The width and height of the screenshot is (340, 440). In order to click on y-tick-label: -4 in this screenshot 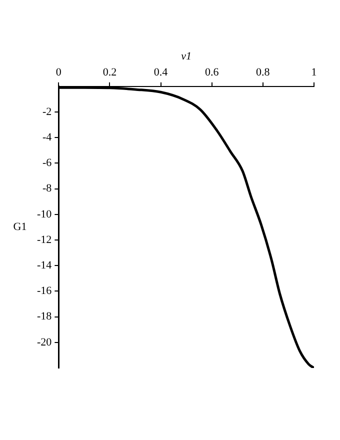, I will do `click(47, 137)`.